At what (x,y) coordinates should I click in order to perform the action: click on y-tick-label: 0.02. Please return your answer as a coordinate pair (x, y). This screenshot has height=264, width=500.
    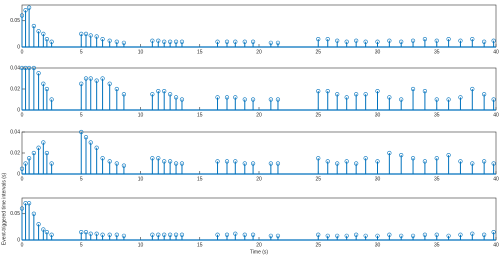
    Looking at the image, I should click on (15, 153).